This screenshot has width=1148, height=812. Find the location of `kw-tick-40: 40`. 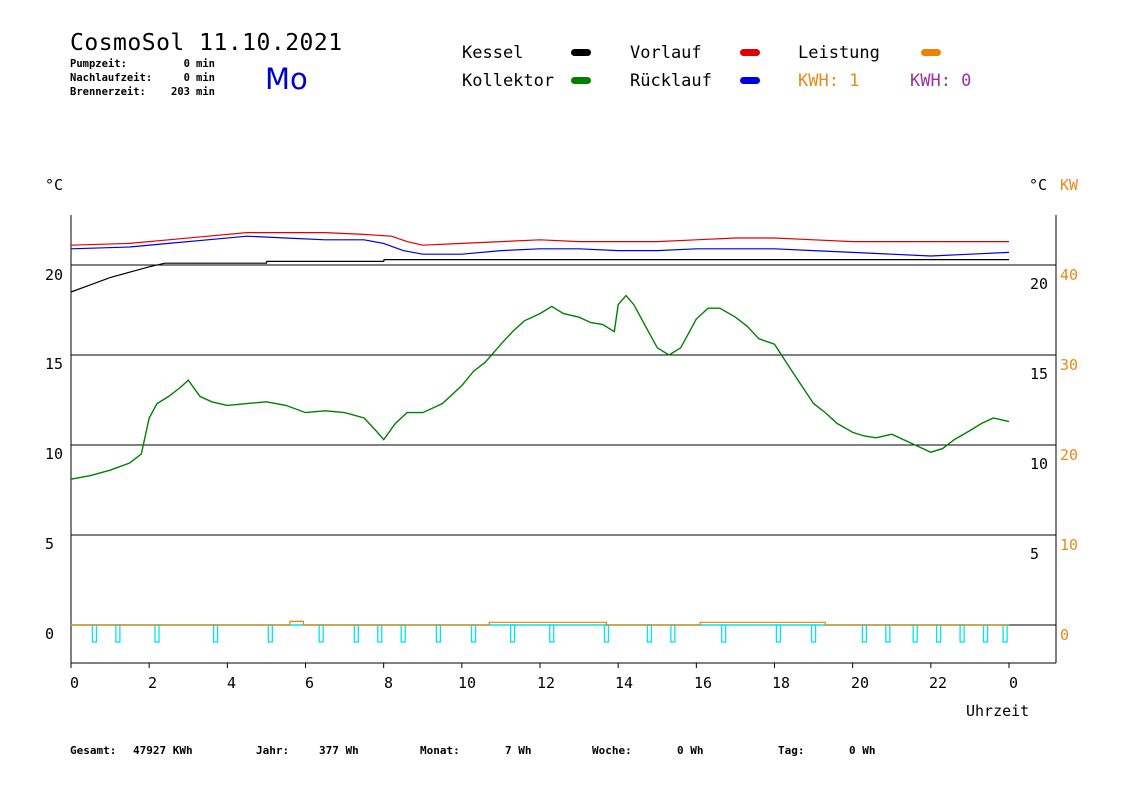

kw-tick-40: 40 is located at coordinates (1069, 275).